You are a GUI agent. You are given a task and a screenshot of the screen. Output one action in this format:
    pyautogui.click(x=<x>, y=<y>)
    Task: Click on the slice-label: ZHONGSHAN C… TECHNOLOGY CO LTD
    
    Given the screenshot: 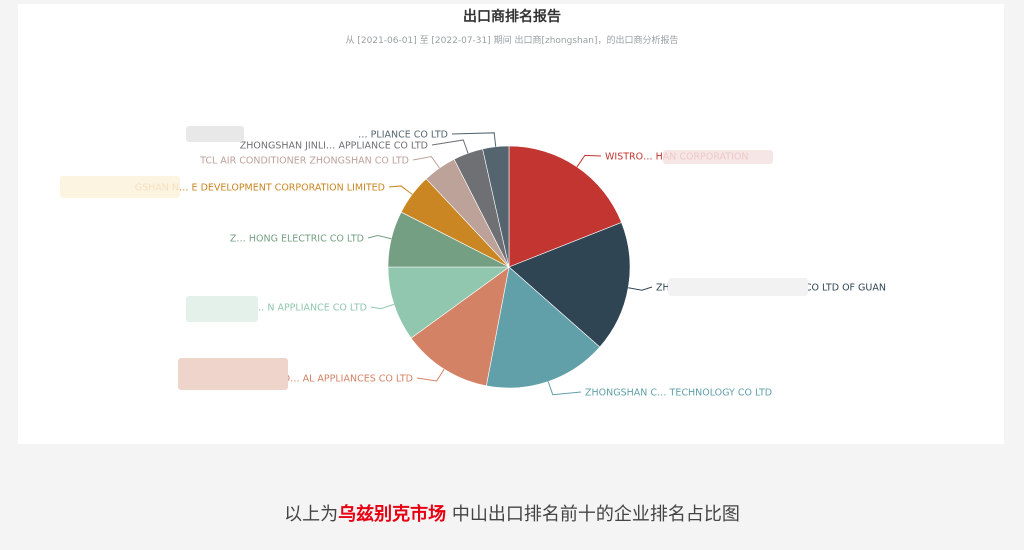 What is the action you would take?
    pyautogui.click(x=678, y=393)
    